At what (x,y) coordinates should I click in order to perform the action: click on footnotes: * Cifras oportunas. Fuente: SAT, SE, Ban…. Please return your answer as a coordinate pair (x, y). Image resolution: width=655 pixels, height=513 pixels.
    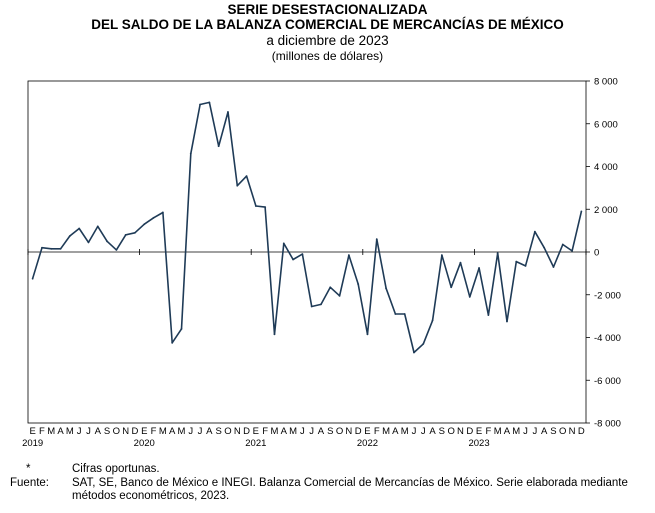
    Looking at the image, I should click on (330, 483).